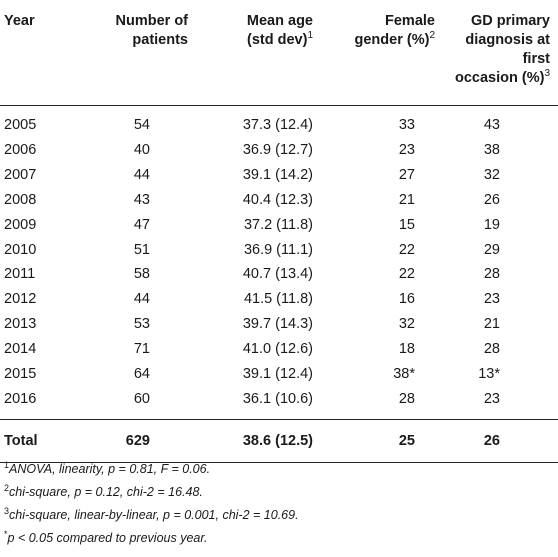 The image size is (558, 557). What do you see at coordinates (146, 441) in the screenshot?
I see `total-patients: 629` at bounding box center [146, 441].